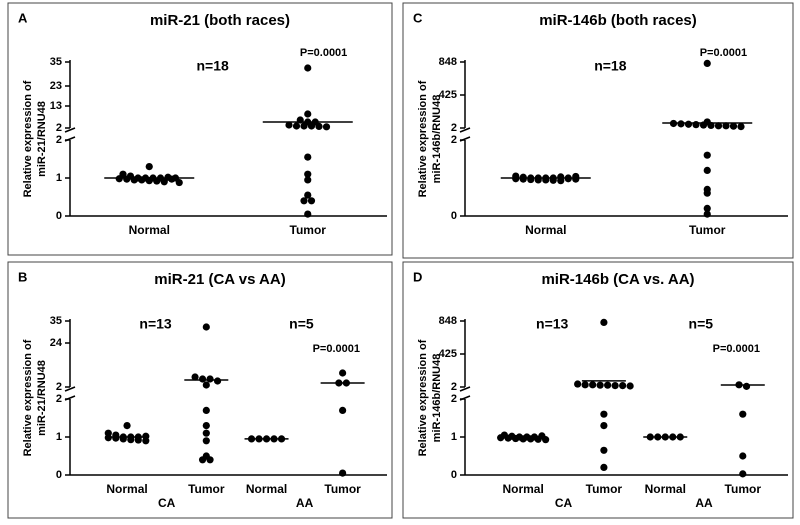  I want to click on axis-break, so click(70, 389).